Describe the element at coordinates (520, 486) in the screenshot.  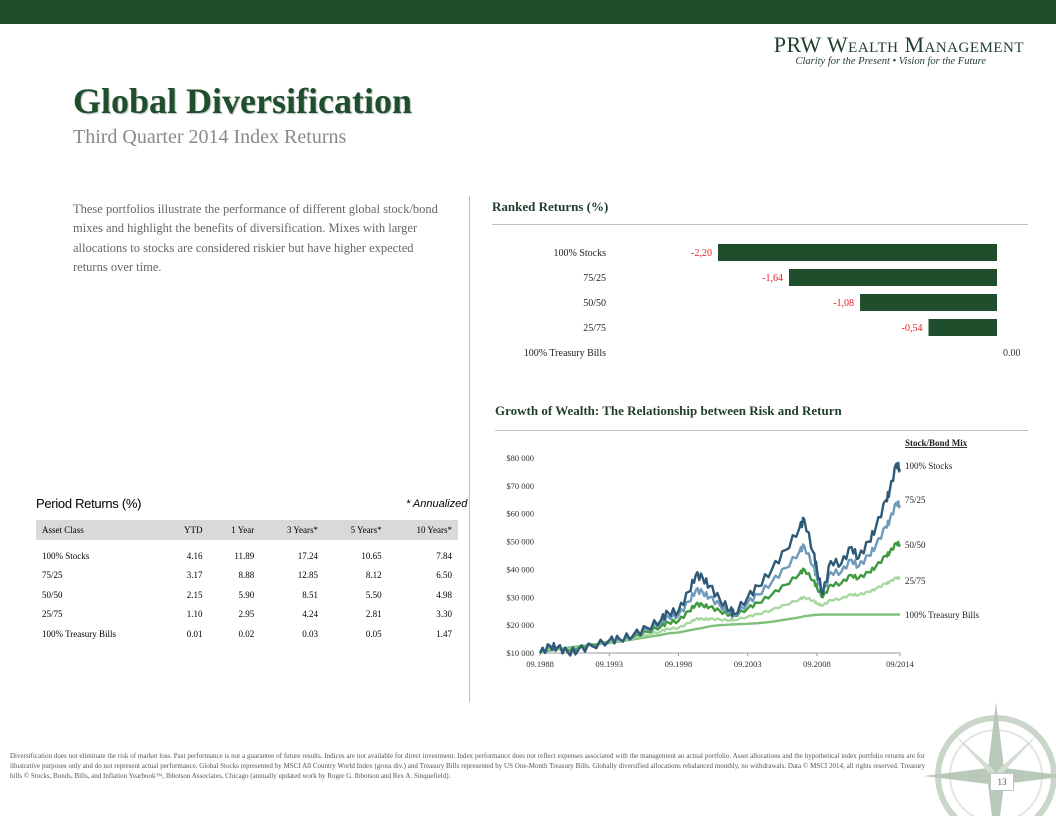
I see `y-tick-label: $70 000` at that location.